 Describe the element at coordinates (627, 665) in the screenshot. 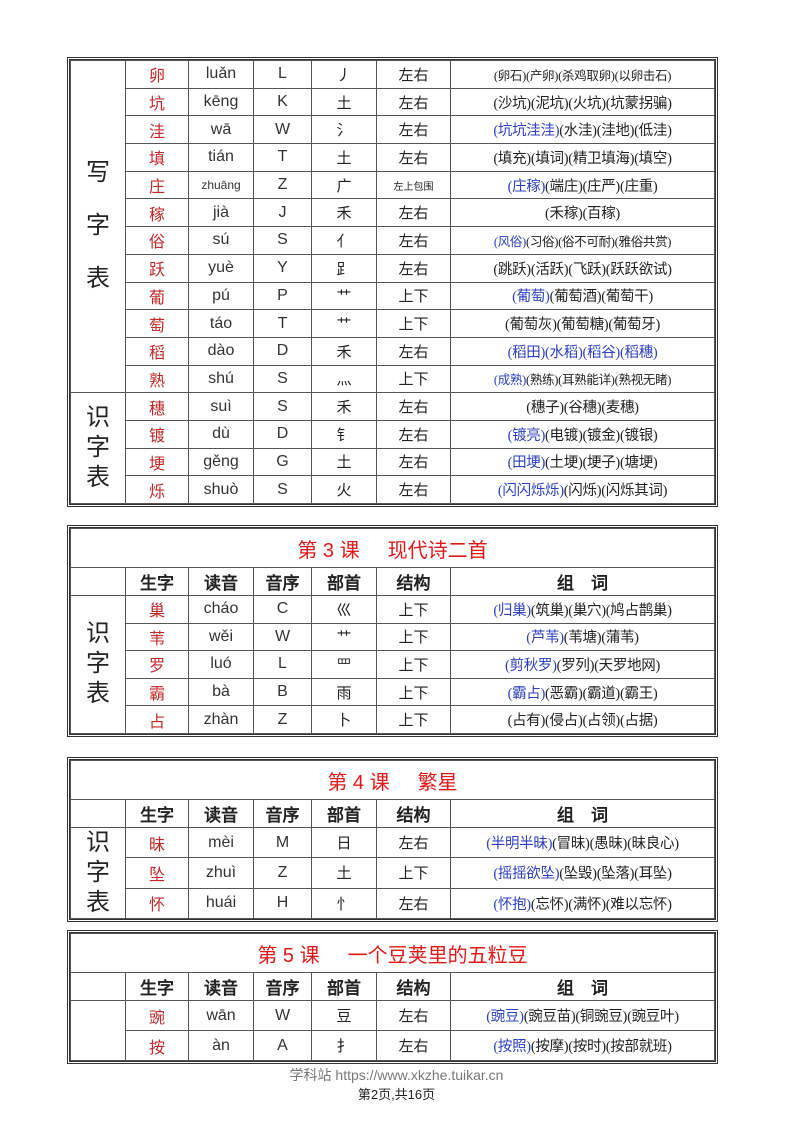

I see `word: (天罗地网)` at that location.